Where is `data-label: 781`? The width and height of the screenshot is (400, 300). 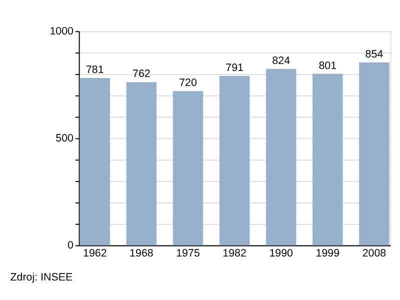 data-label: 781 is located at coordinates (95, 70).